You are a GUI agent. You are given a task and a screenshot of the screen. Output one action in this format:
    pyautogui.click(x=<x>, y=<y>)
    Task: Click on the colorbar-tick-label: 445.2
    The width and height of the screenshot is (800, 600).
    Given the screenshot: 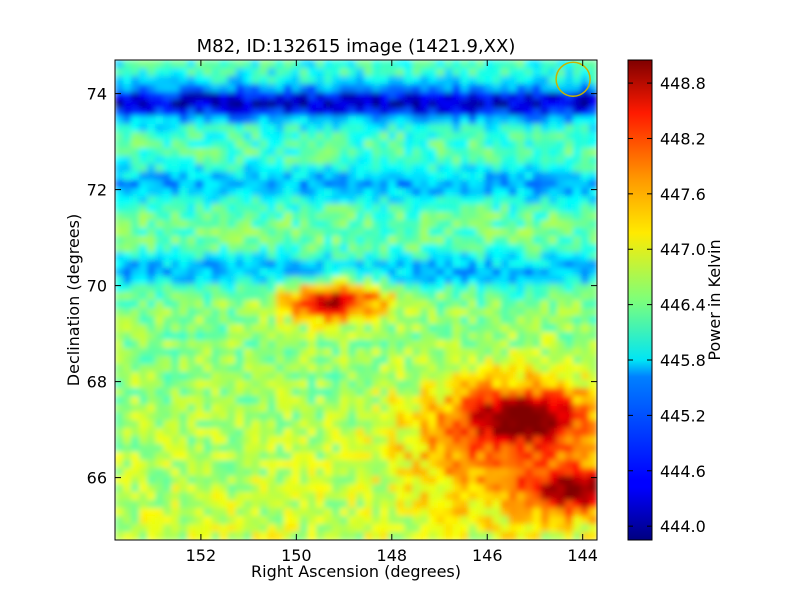 What is the action you would take?
    pyautogui.click(x=683, y=415)
    